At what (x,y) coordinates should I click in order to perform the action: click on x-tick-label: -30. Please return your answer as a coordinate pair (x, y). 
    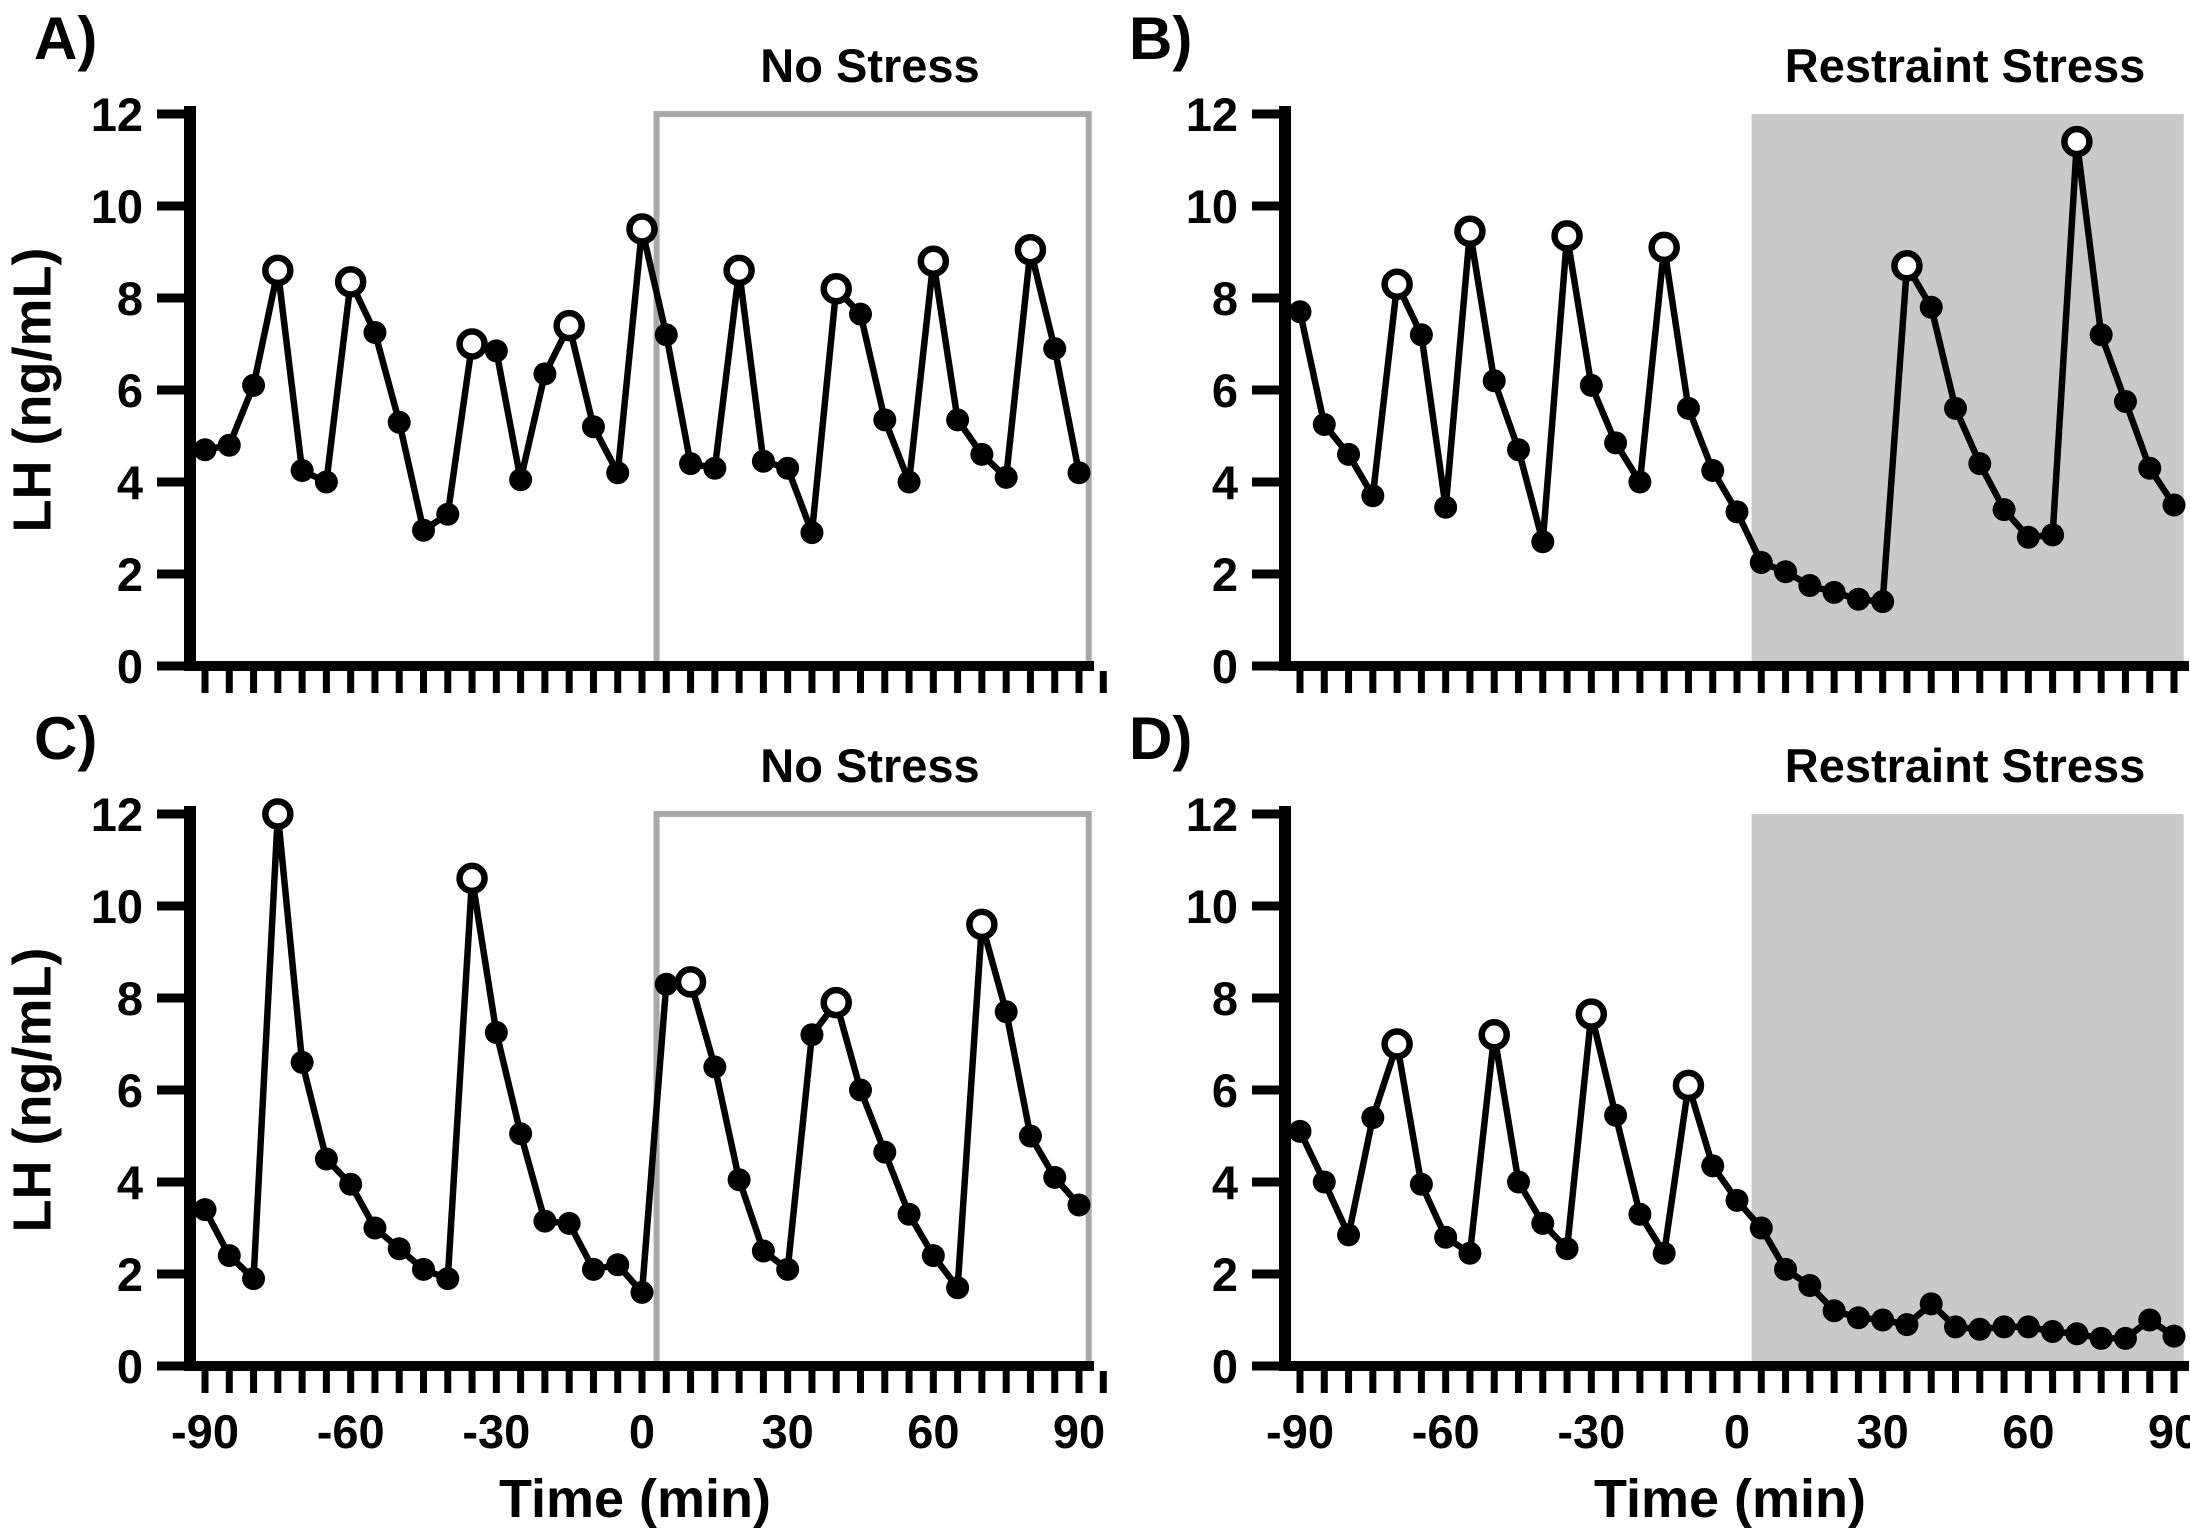
    Looking at the image, I should click on (496, 1431).